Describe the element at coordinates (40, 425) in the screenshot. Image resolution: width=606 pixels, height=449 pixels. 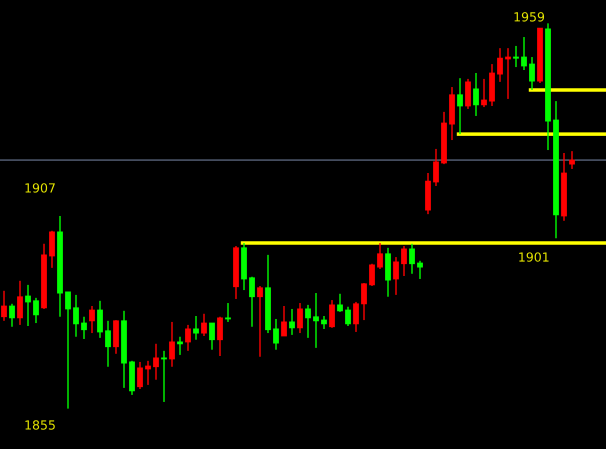
I see `annotation: 1855` at that location.